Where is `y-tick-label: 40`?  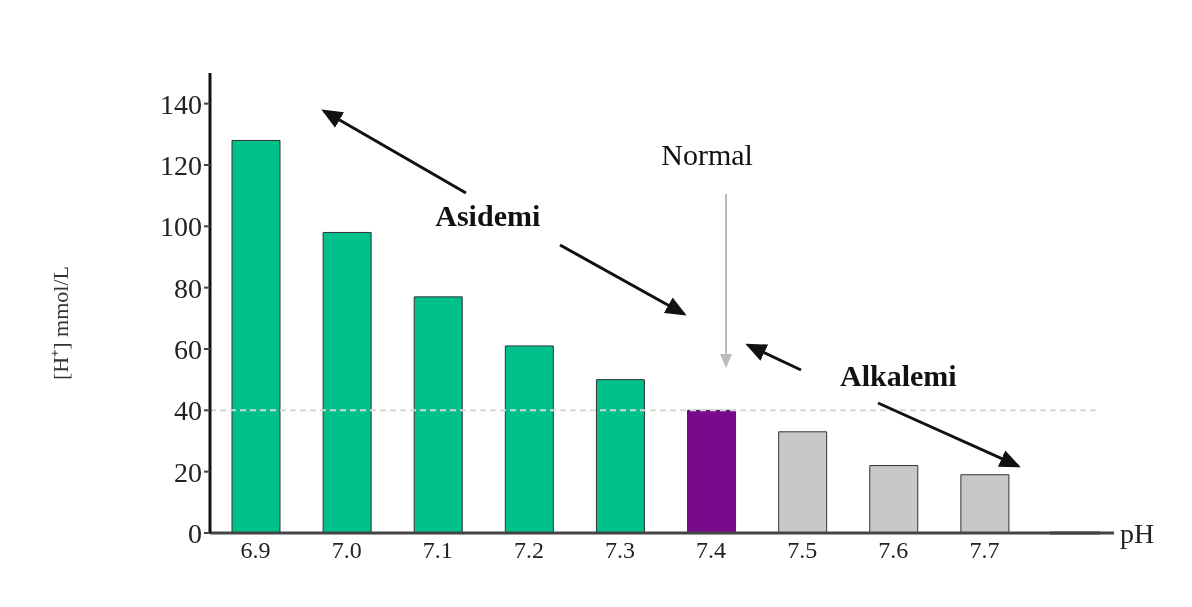
y-tick-label: 40 is located at coordinates (188, 411).